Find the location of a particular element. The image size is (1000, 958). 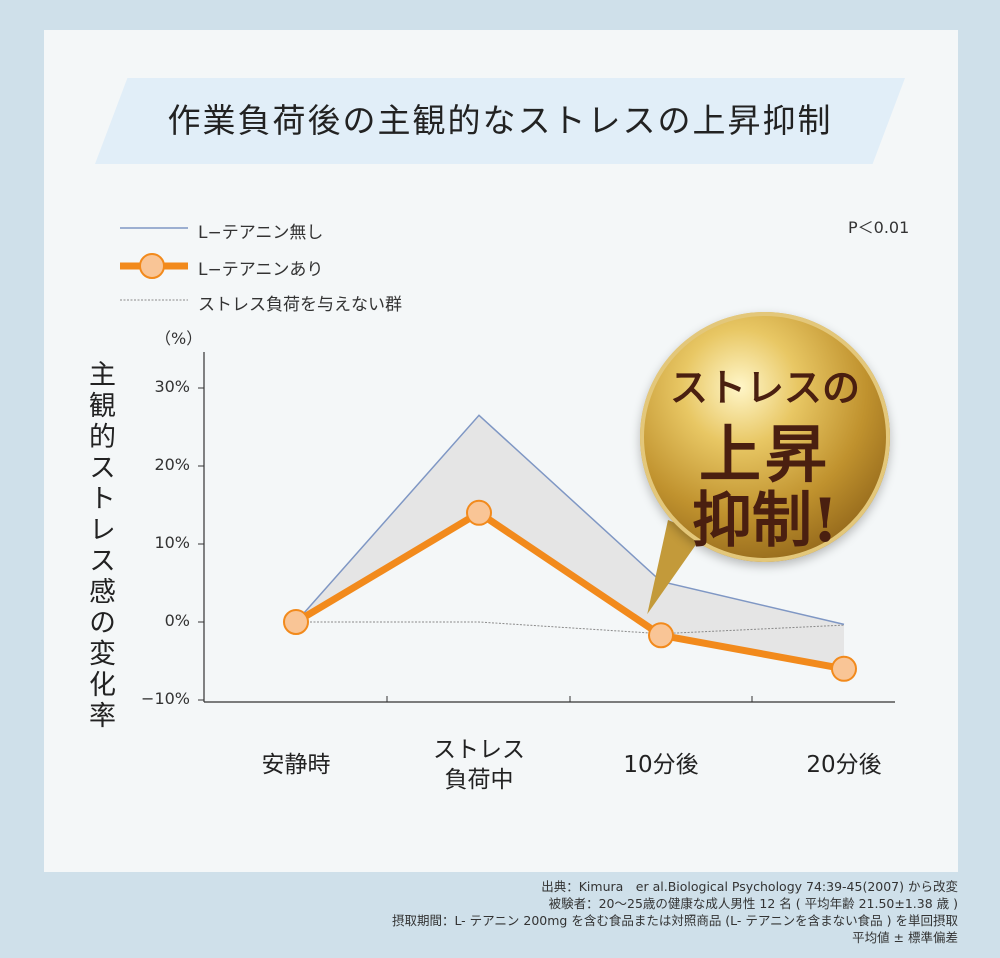

legend-label-without: L−テアニン無し is located at coordinates (261, 233).